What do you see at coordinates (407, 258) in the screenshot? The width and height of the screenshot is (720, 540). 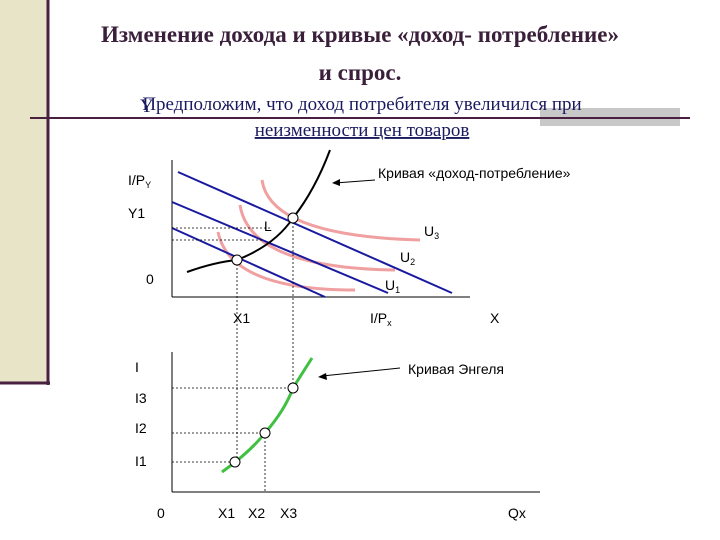 I see `label: U2` at bounding box center [407, 258].